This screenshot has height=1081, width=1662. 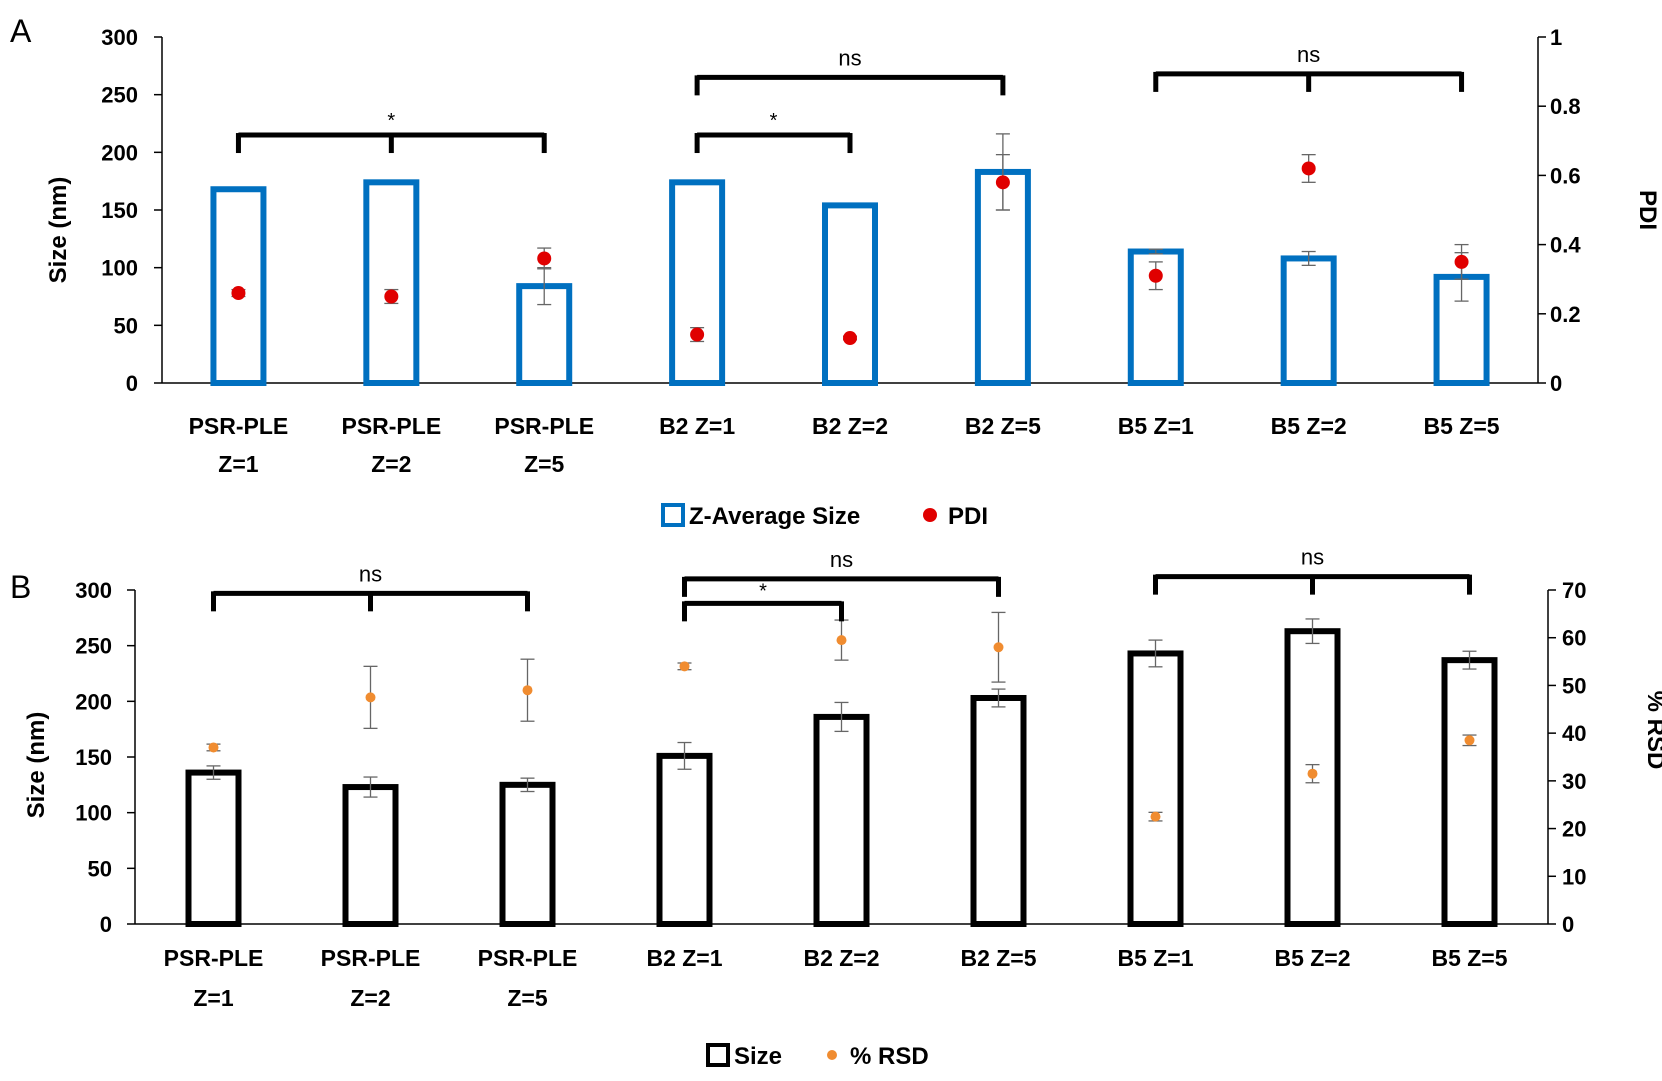 What do you see at coordinates (1574, 638) in the screenshot?
I see `y-tick-label-right: 60` at bounding box center [1574, 638].